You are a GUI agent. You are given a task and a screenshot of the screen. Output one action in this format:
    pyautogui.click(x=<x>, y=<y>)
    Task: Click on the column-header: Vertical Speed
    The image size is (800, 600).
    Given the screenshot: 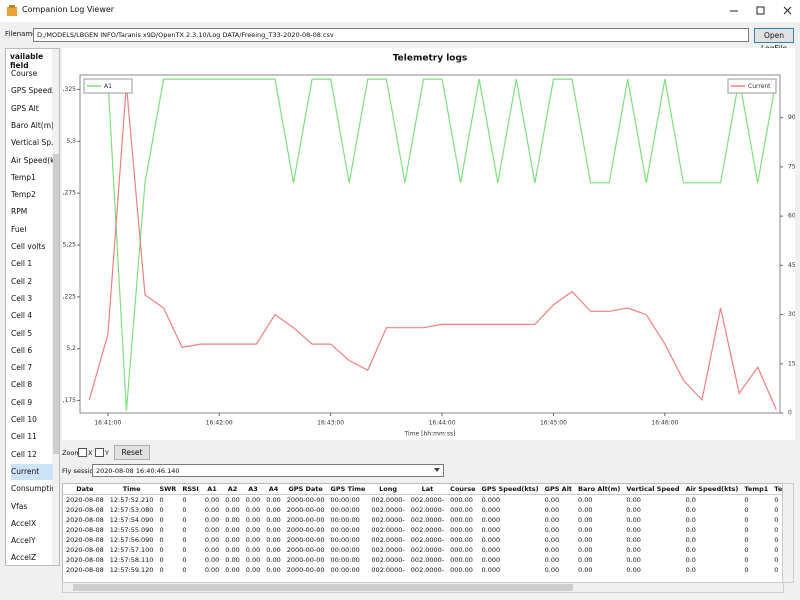 What is the action you would take?
    pyautogui.click(x=653, y=489)
    